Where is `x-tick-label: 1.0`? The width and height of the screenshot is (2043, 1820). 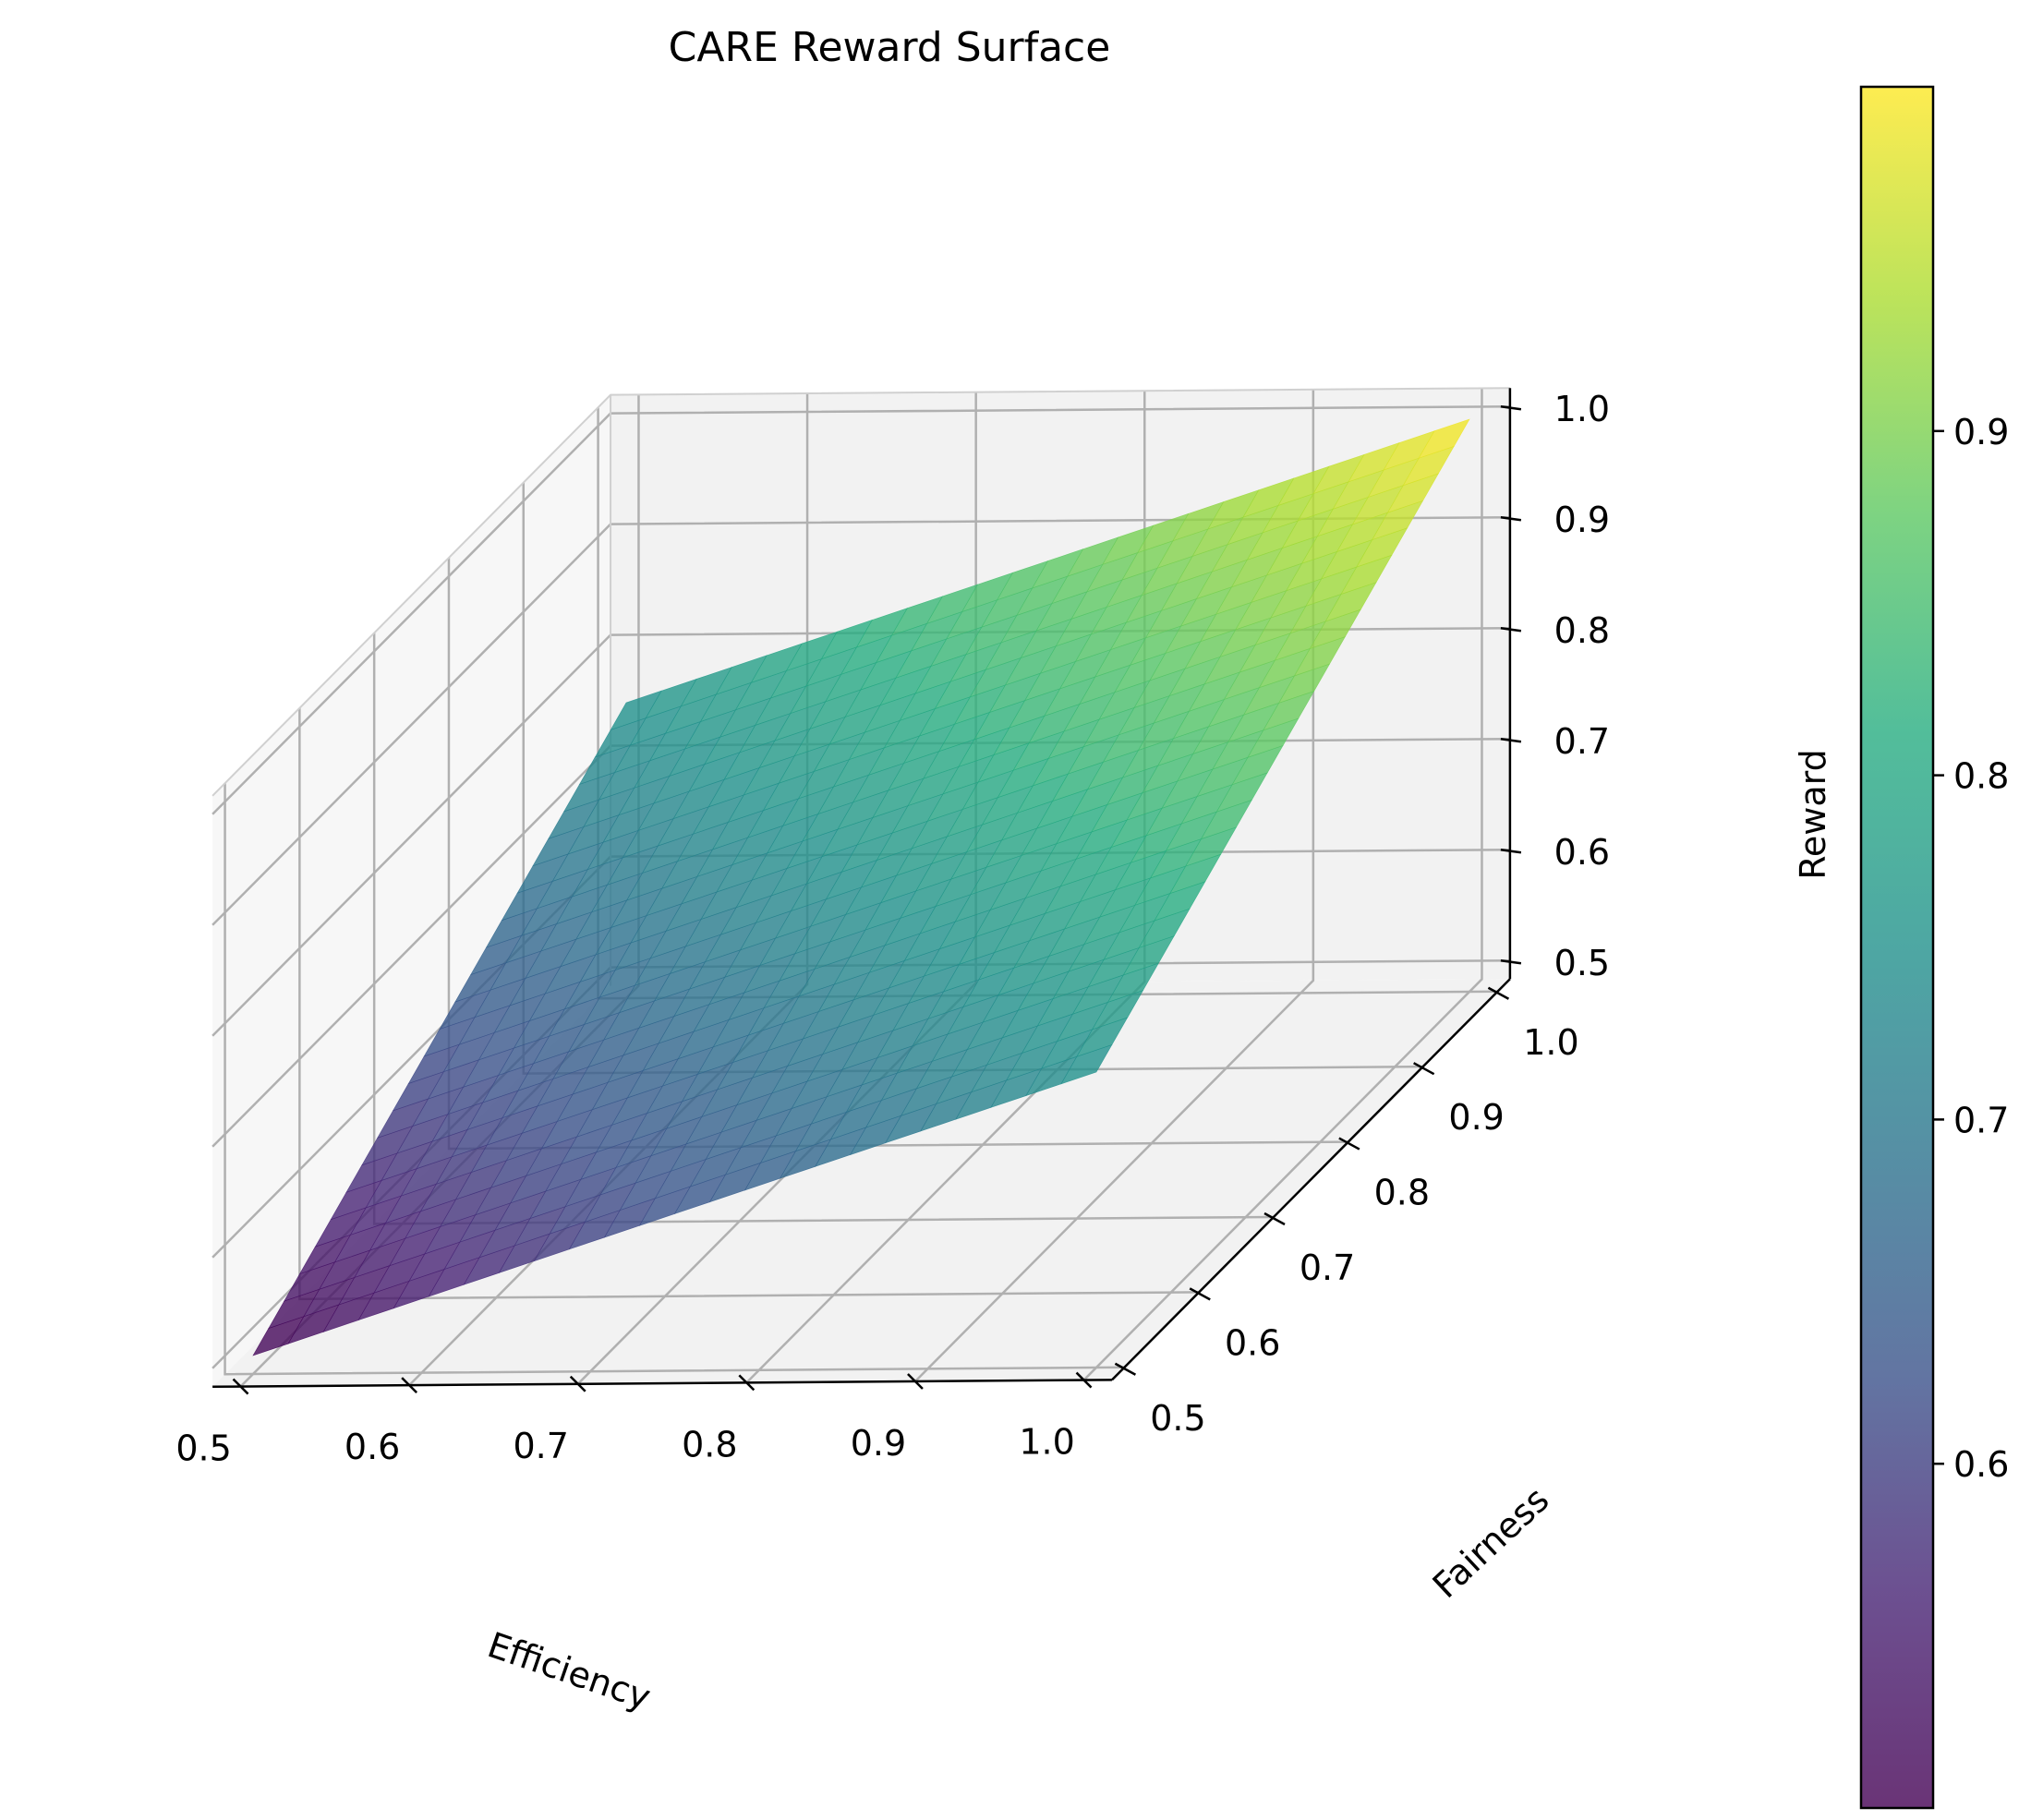 x-tick-label: 1.0 is located at coordinates (1046, 1442).